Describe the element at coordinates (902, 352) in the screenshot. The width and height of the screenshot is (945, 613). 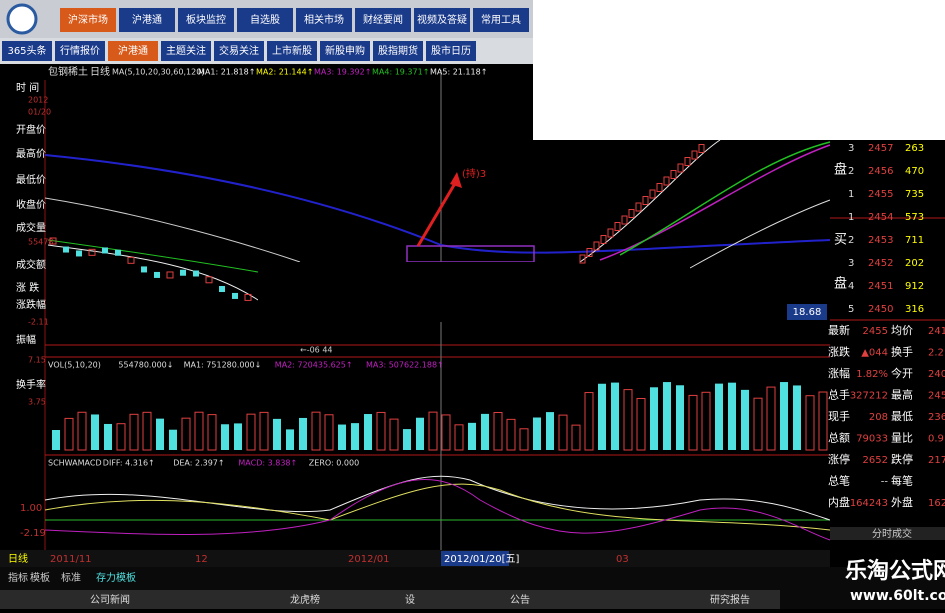
I see `stat-label: 换手` at that location.